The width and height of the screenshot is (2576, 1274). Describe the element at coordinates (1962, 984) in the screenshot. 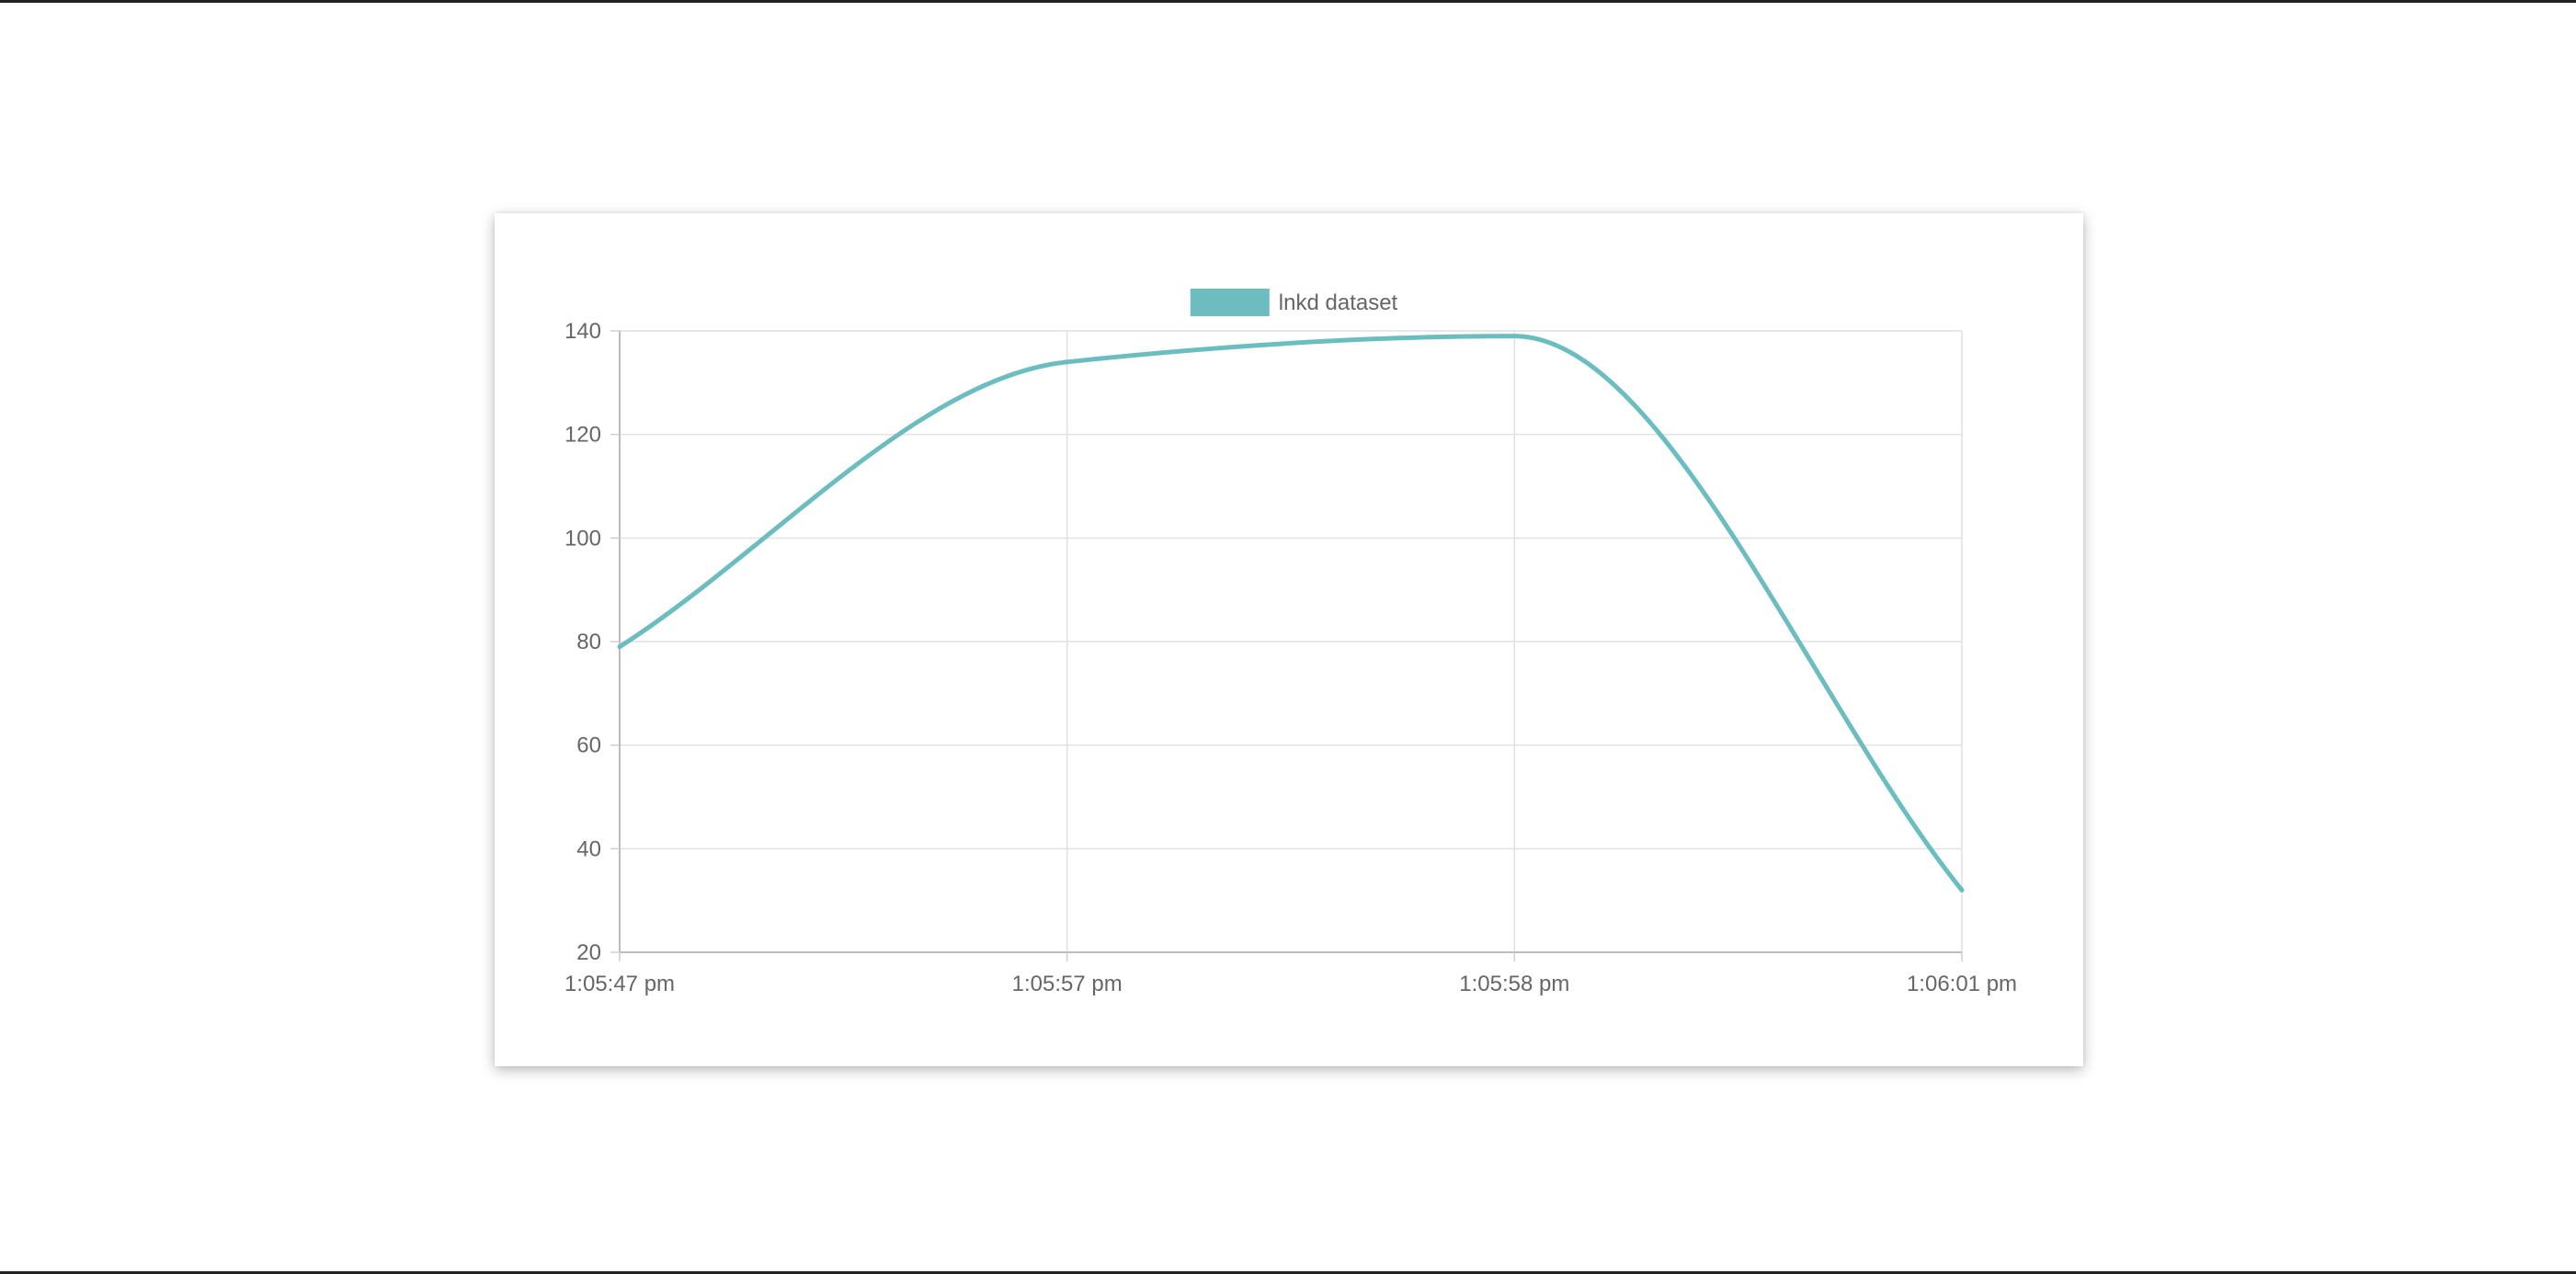

I see `x-tick-label: 1:06:01 pm` at that location.